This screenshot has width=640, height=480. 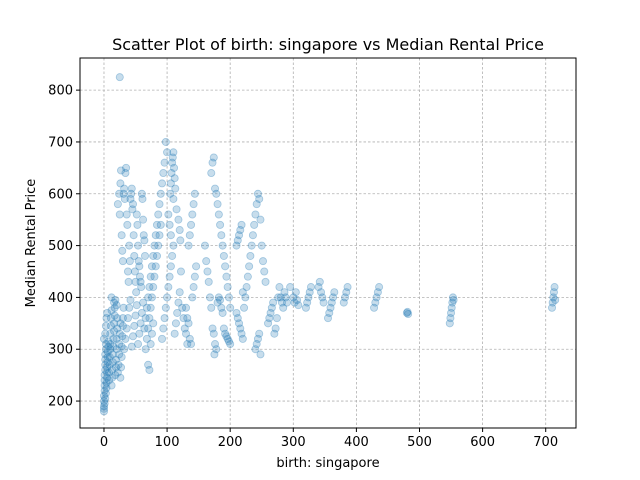 I want to click on y-axis-label: Median Rental Price, so click(x=31, y=243).